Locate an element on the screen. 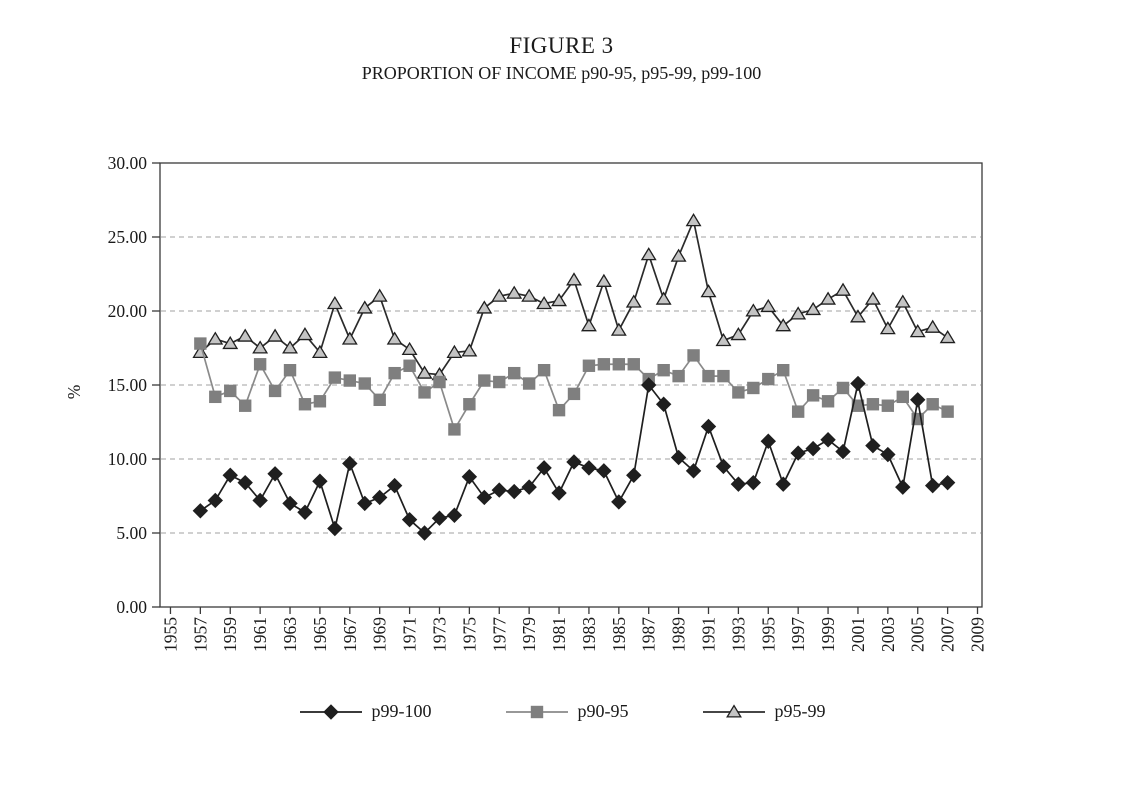  legend-label: p90-95 is located at coordinates (603, 711).